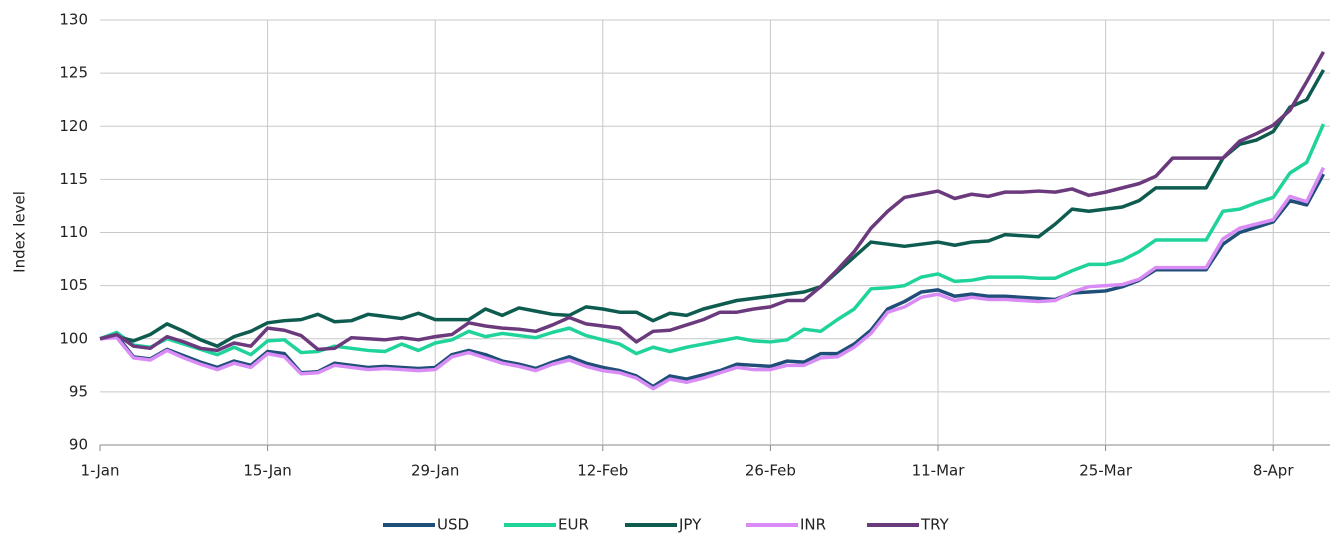 The height and width of the screenshot is (538, 1338). I want to click on legend-label: JPY, so click(690, 525).